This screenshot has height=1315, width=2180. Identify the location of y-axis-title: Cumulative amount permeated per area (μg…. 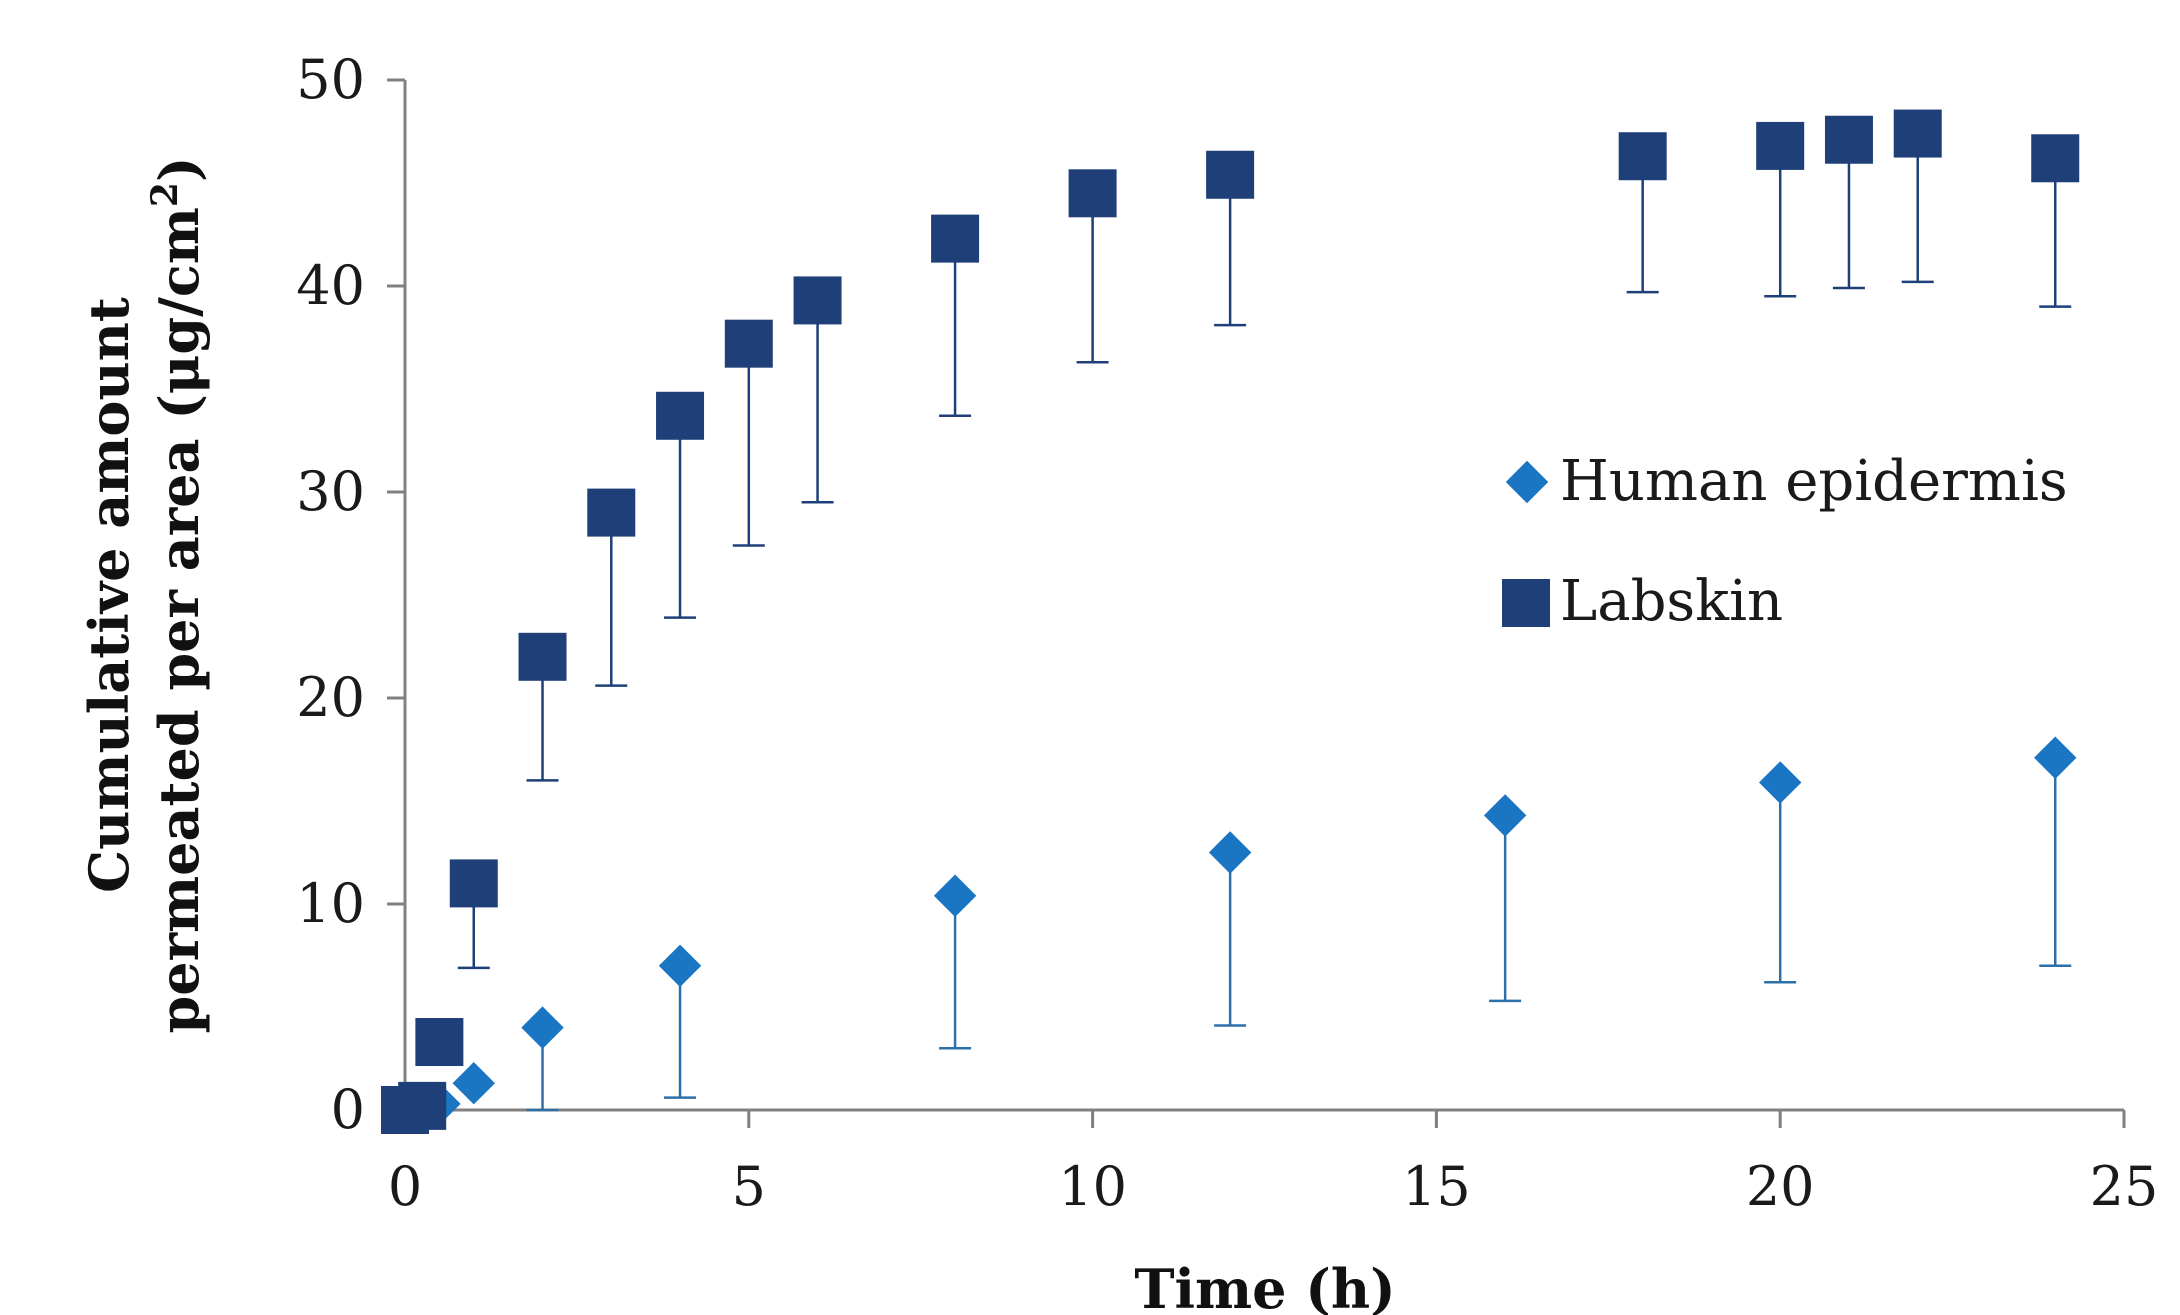
(144, 594).